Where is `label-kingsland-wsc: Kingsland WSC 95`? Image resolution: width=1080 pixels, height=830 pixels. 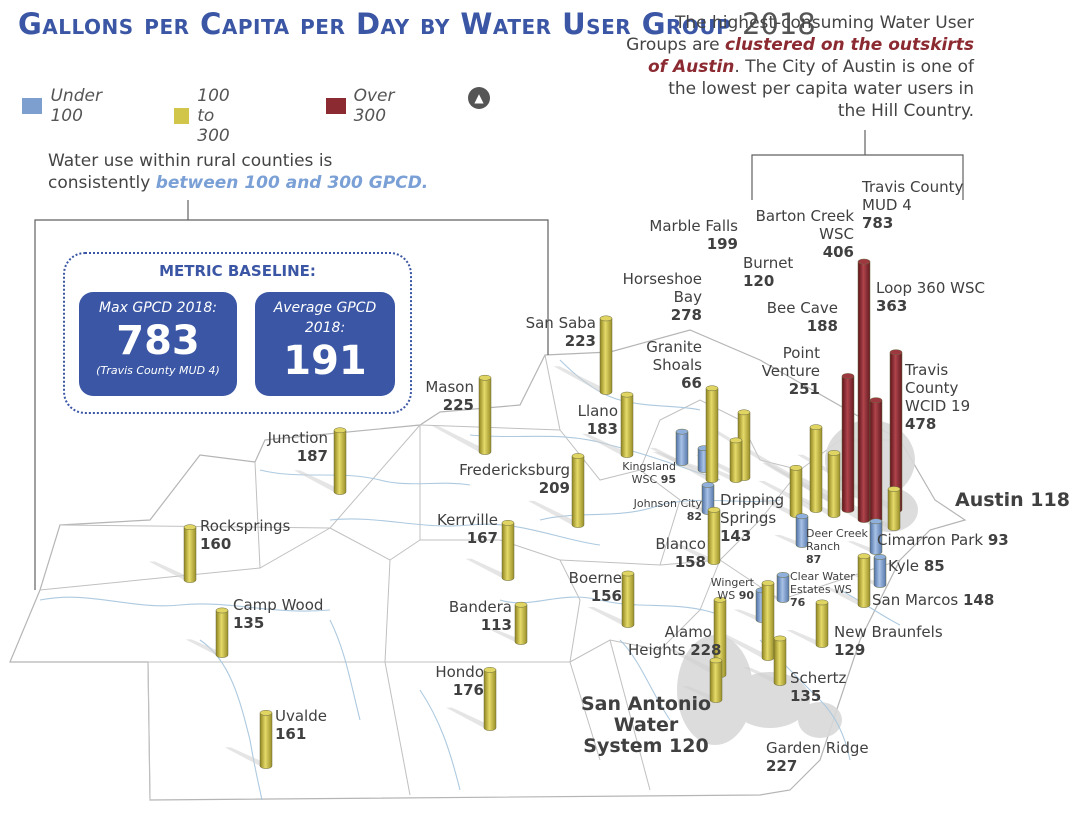 label-kingsland-wsc: Kingsland WSC 95 is located at coordinates (649, 473).